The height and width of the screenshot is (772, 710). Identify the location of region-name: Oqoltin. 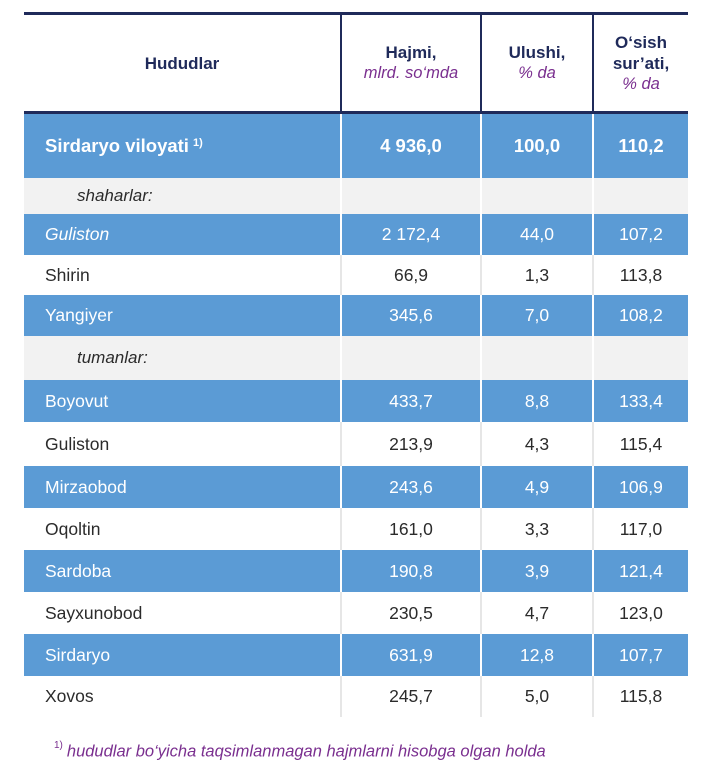
(73, 528).